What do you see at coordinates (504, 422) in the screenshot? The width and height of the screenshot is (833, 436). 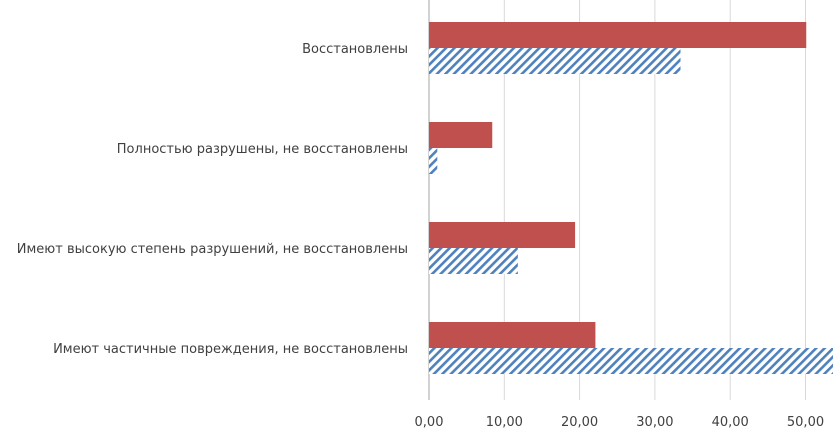 I see `x-tick-label: 10,00` at bounding box center [504, 422].